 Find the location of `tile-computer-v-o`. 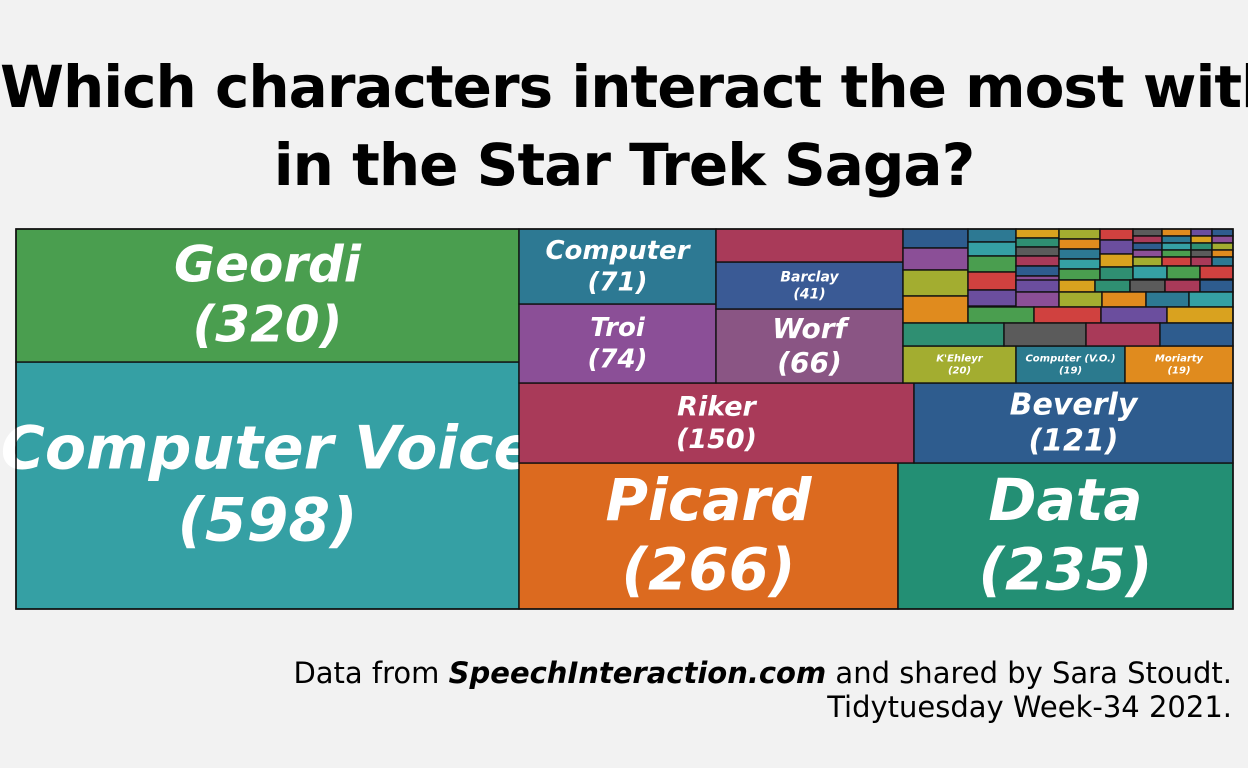

tile-computer-v-o is located at coordinates (1070, 364).